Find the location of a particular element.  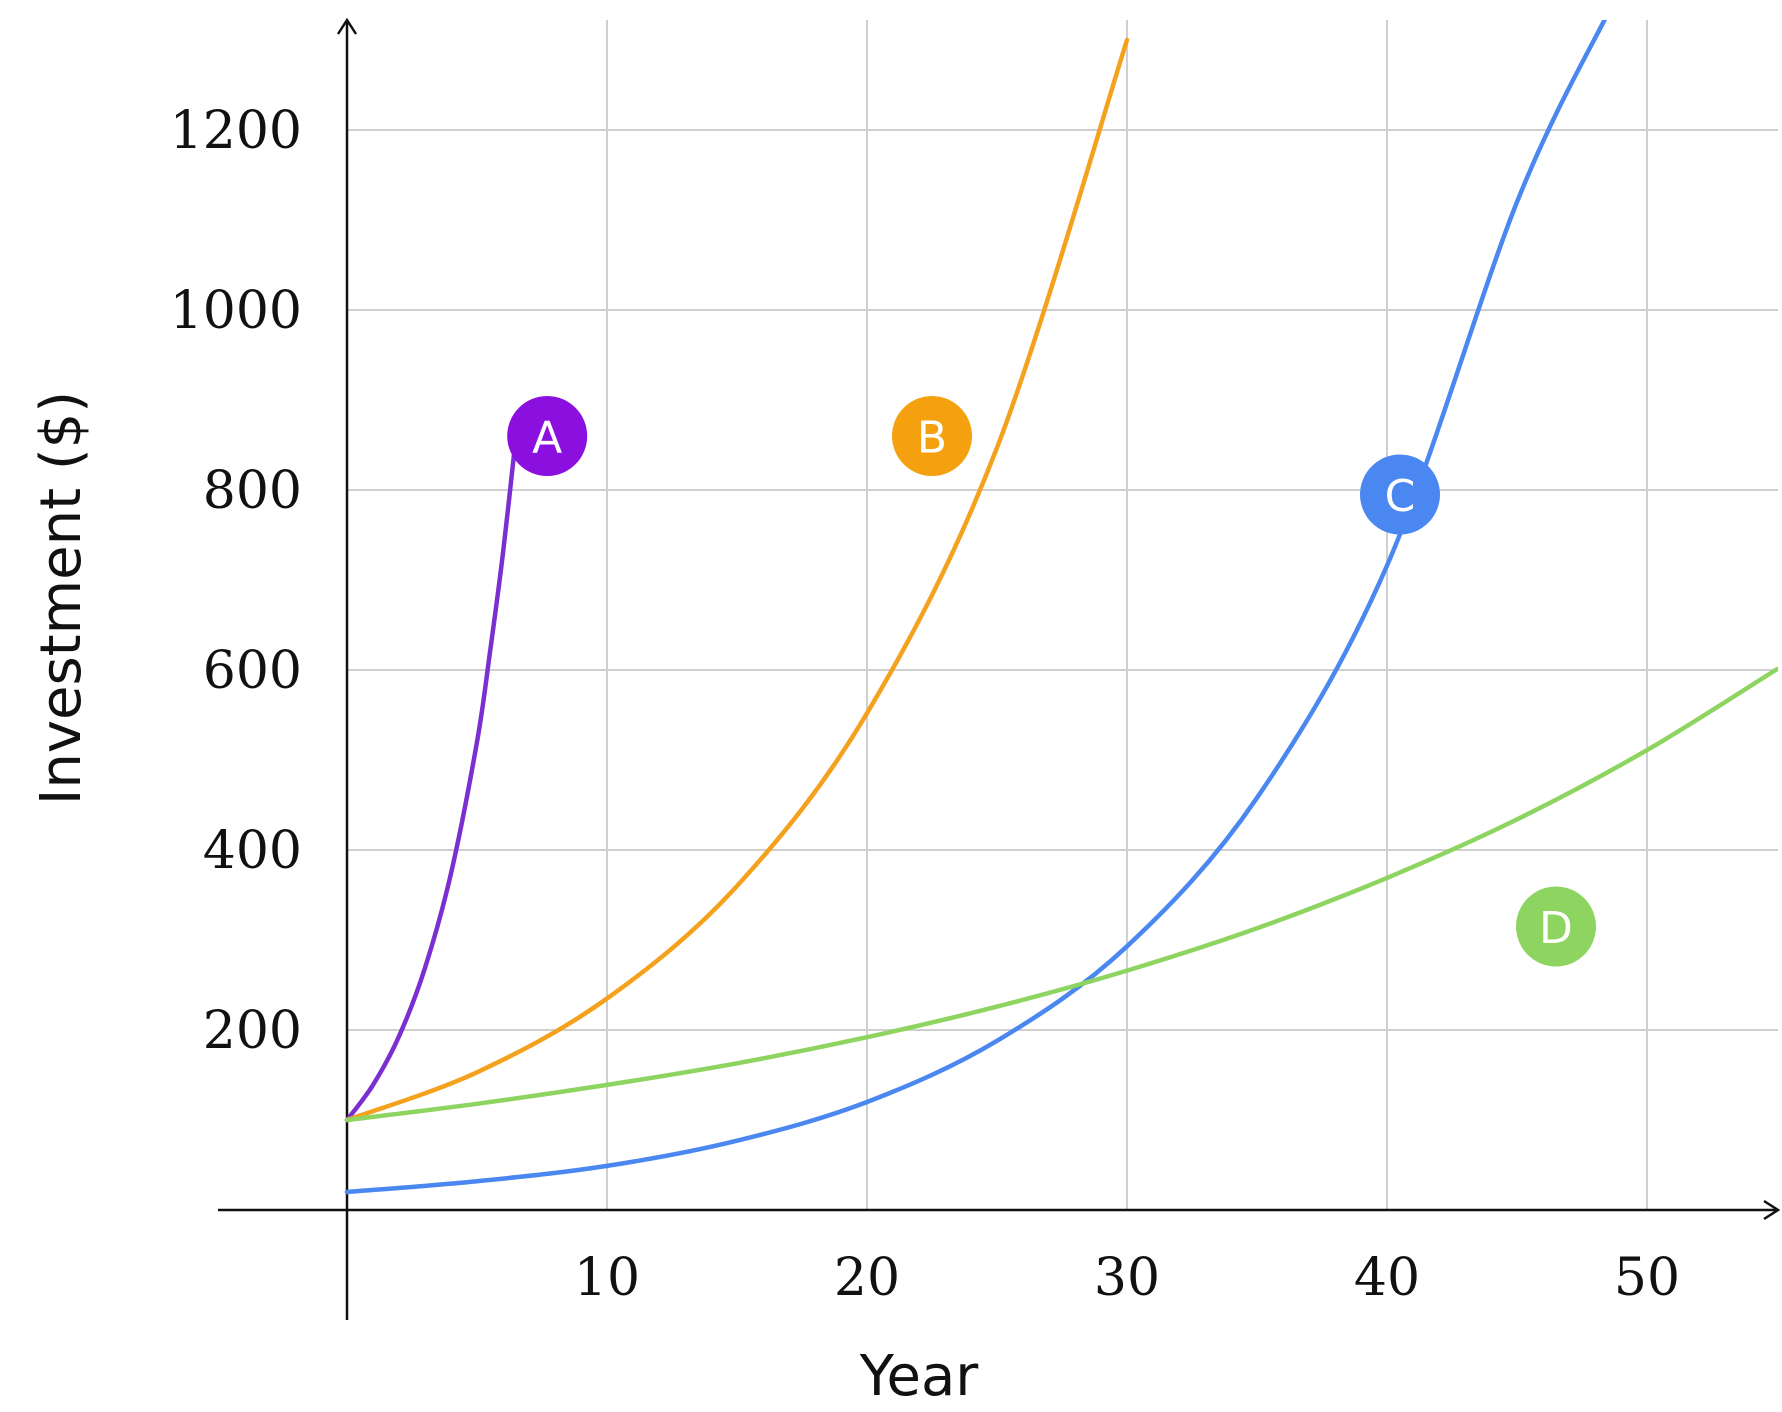

series-badge-d: D is located at coordinates (1556, 926).